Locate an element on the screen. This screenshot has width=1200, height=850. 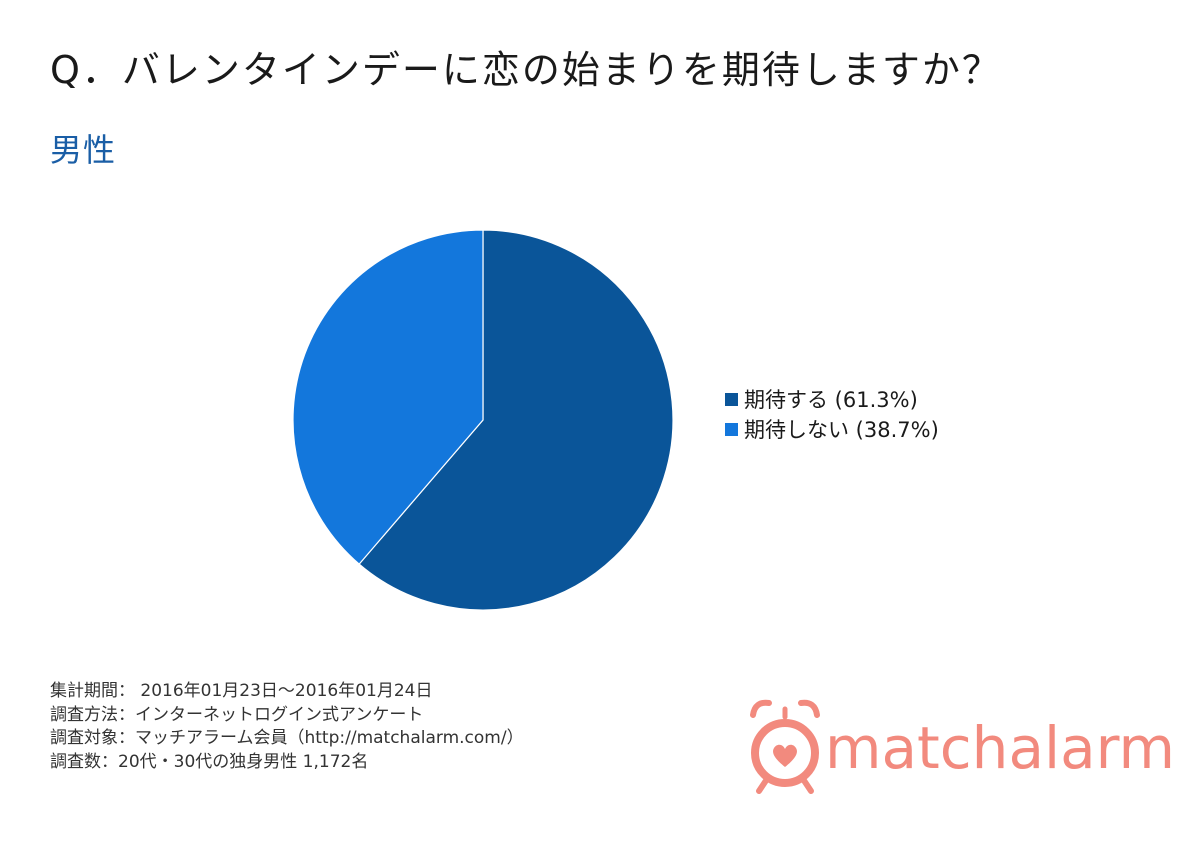
question-title: Q．バレンタインデーに恋の始まりを期待しますか？ is located at coordinates (526, 70).